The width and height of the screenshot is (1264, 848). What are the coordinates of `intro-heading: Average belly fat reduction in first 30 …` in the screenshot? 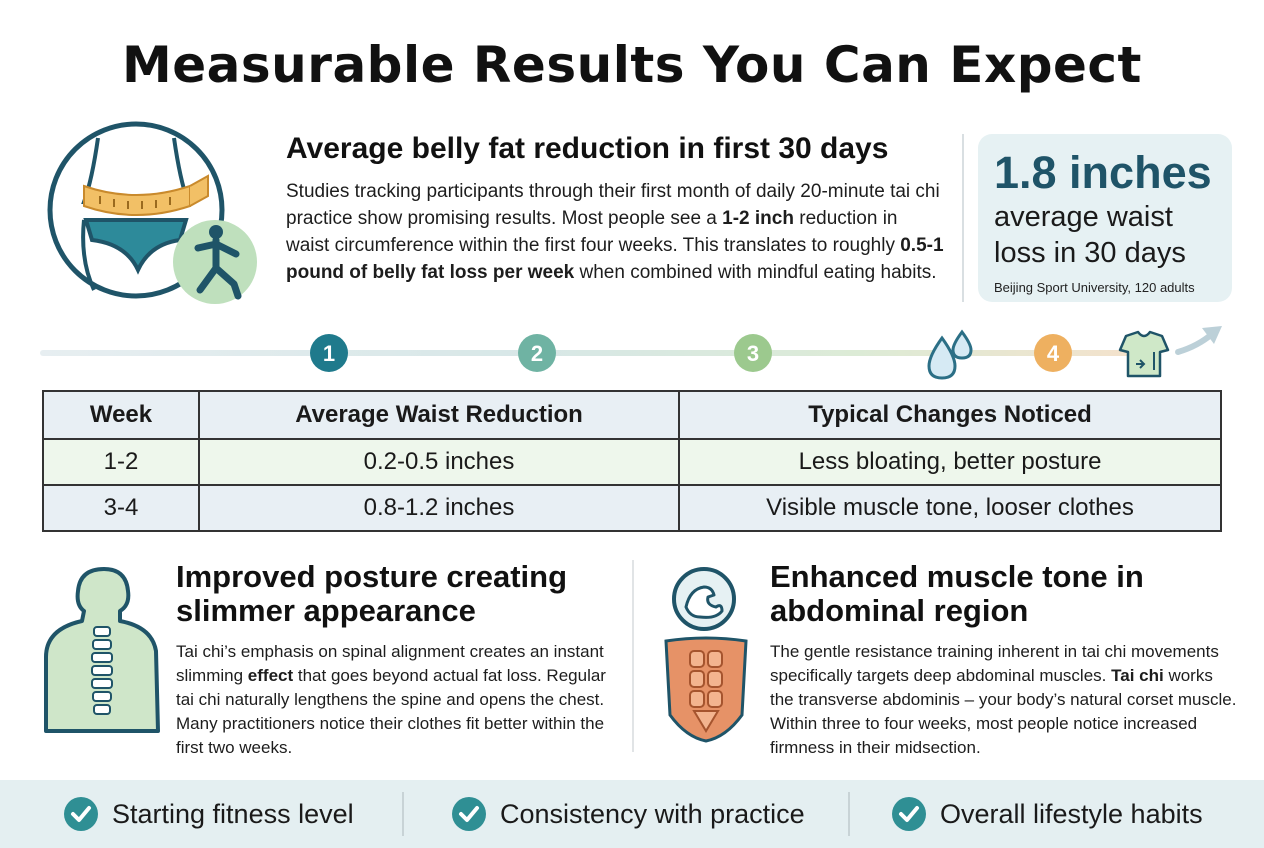 It's located at (587, 148).